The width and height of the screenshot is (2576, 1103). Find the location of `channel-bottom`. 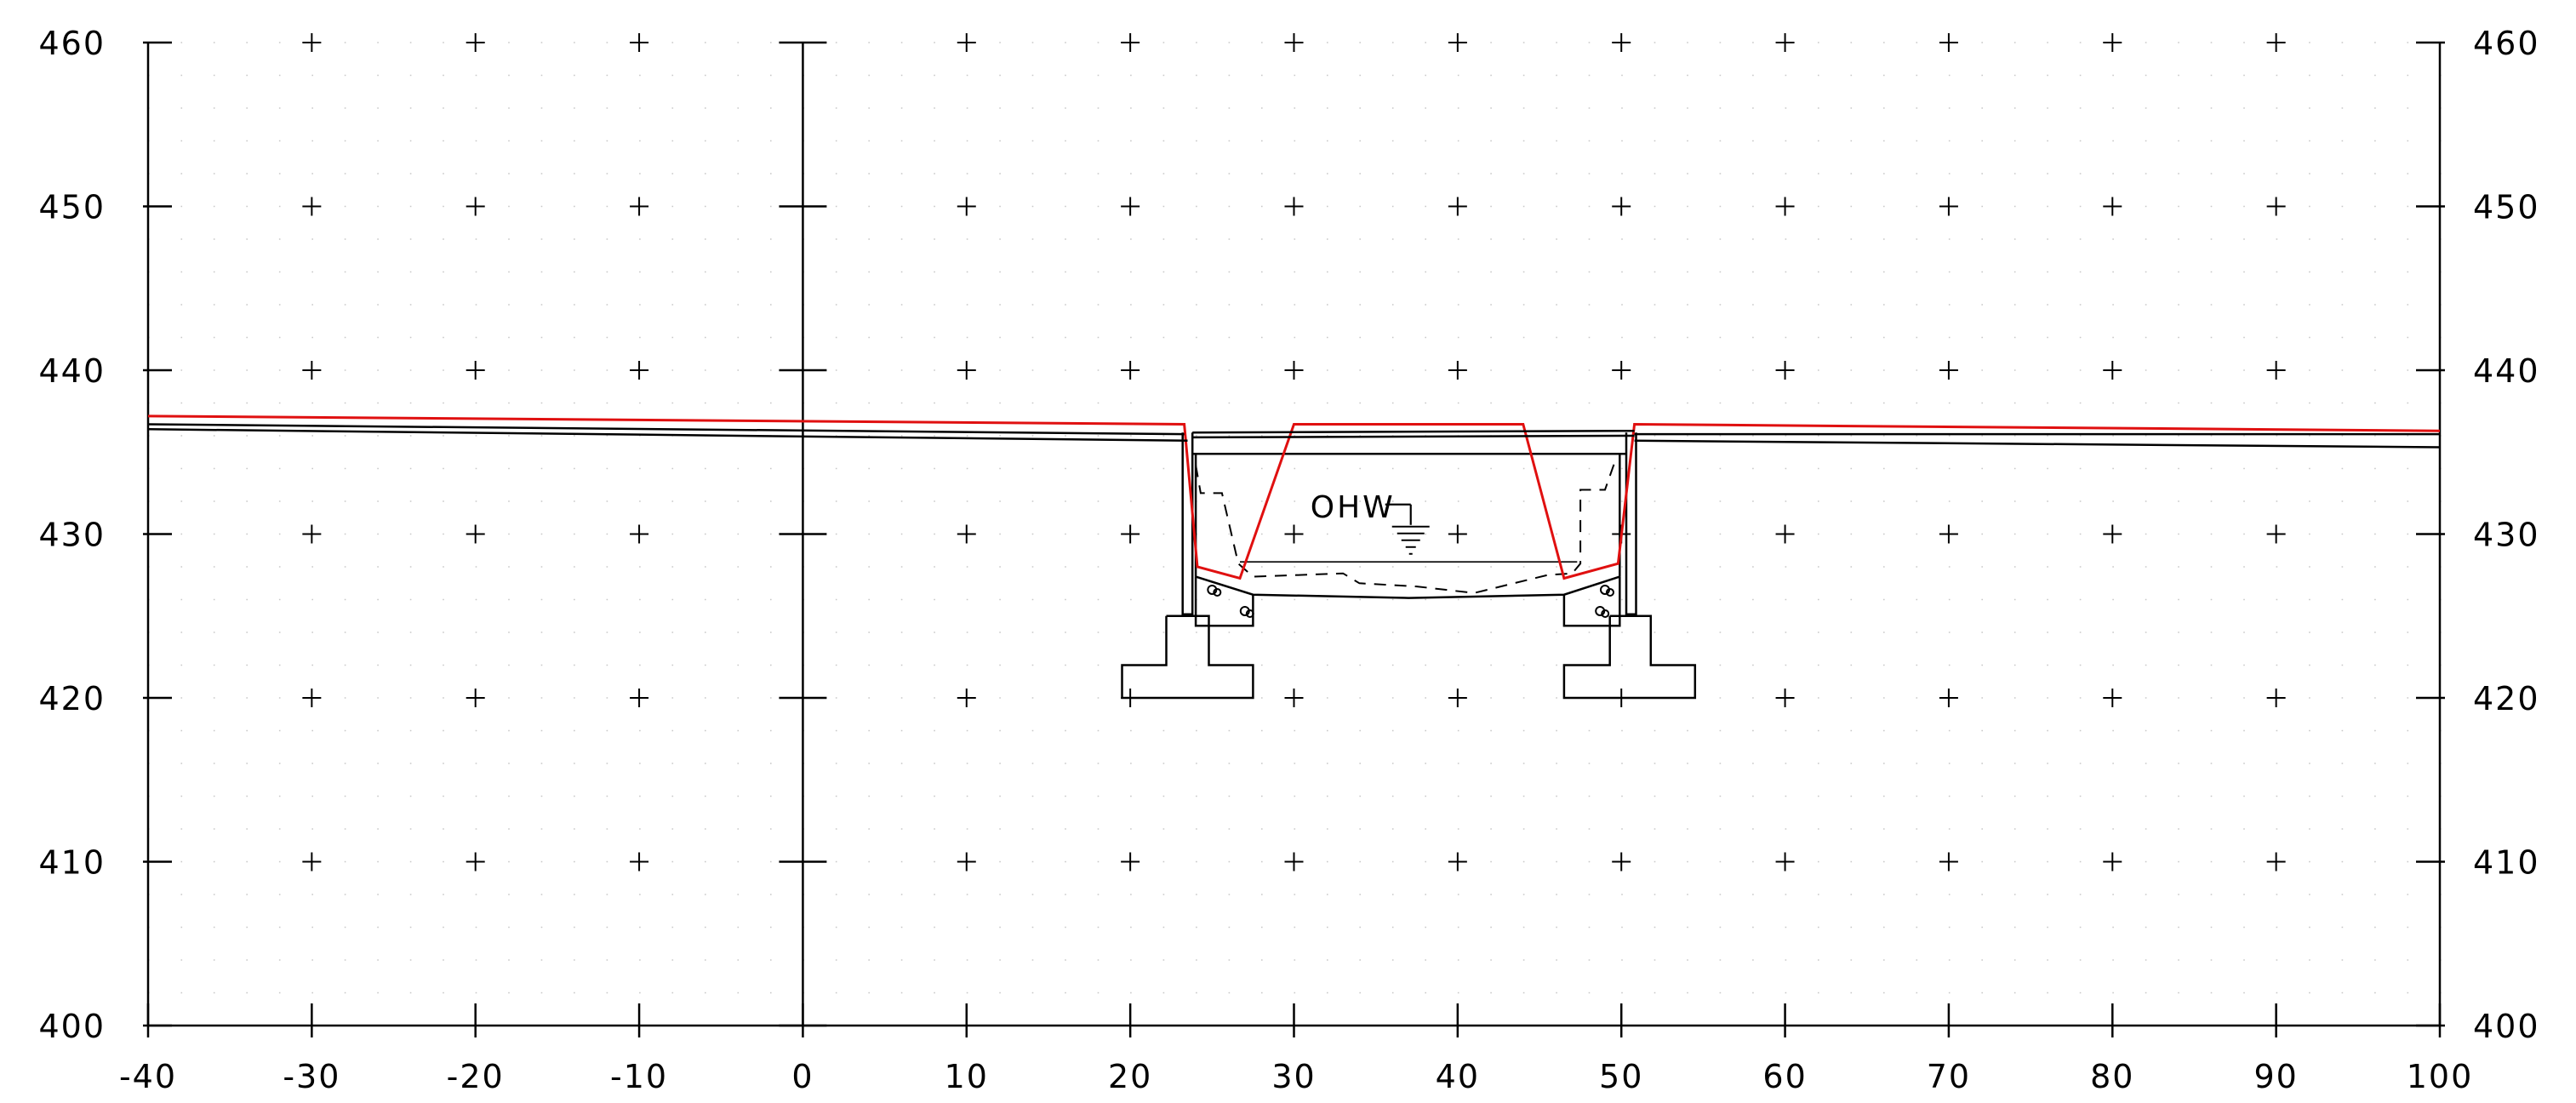

channel-bottom is located at coordinates (1407, 587).